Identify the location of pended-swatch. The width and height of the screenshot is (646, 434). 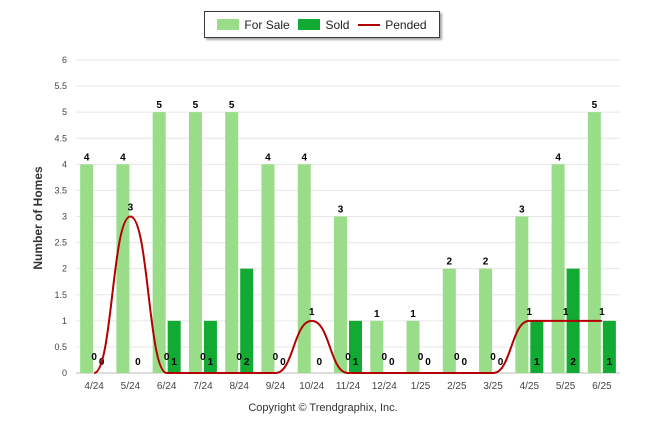
(369, 24).